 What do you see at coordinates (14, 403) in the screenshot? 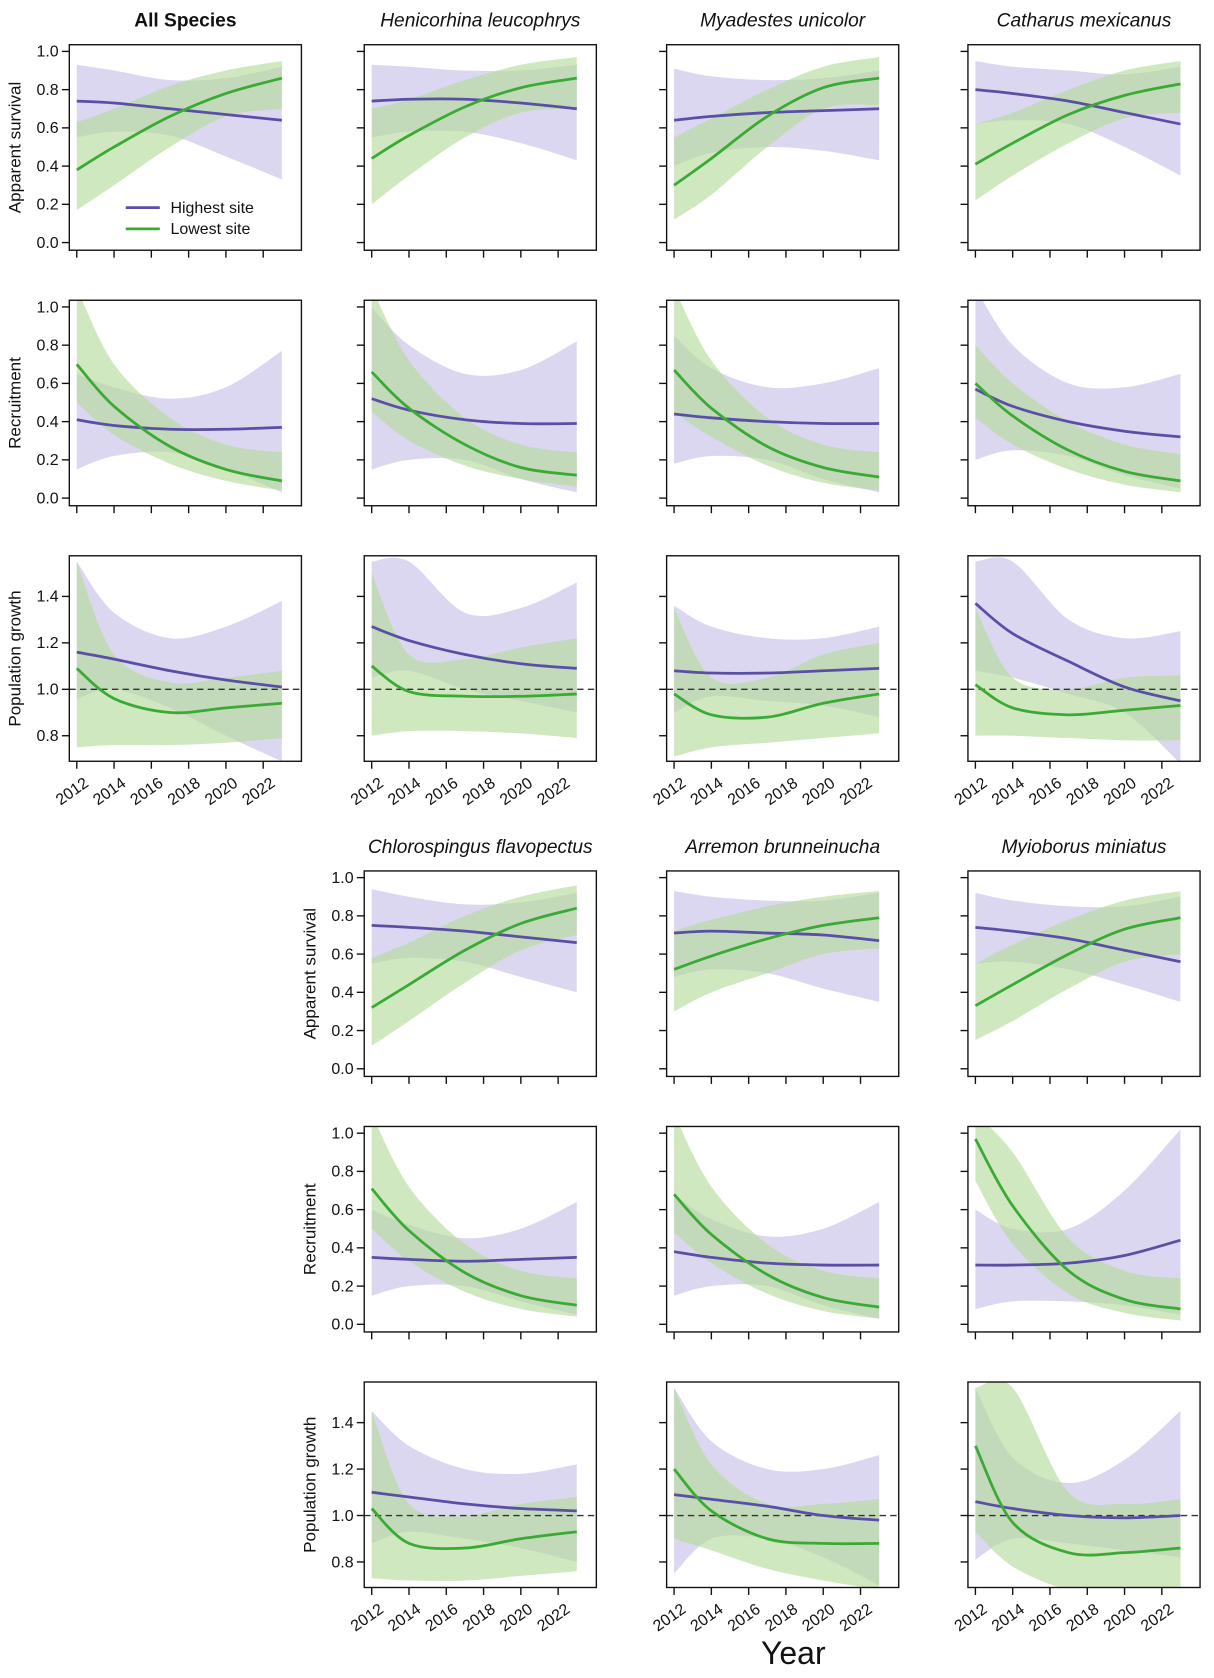
I see `y-axis-label: Recruitment` at bounding box center [14, 403].